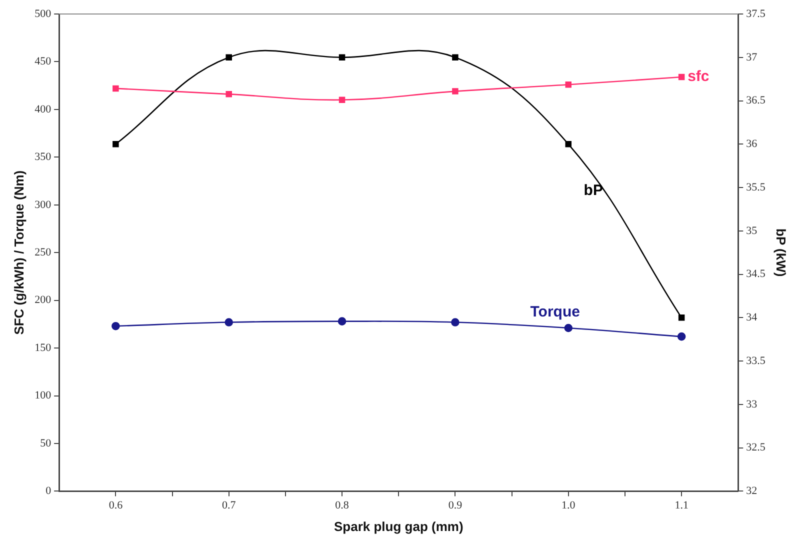 The image size is (800, 543). What do you see at coordinates (229, 506) in the screenshot?
I see `x-tick-label: 0.7` at bounding box center [229, 506].